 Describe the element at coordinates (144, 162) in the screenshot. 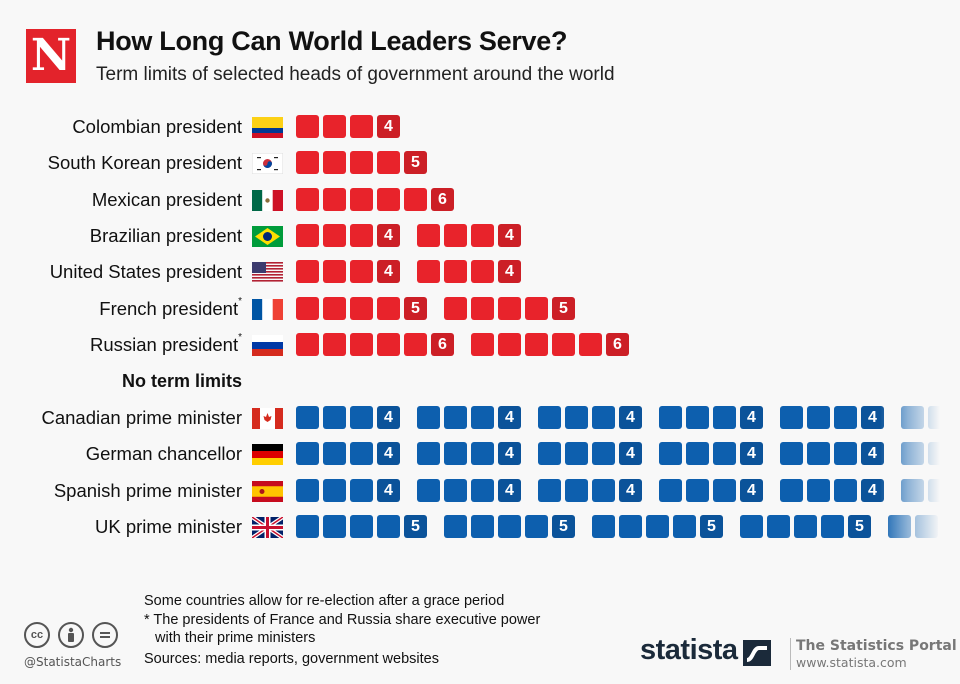

I see `row-label-text: South Korean president` at that location.